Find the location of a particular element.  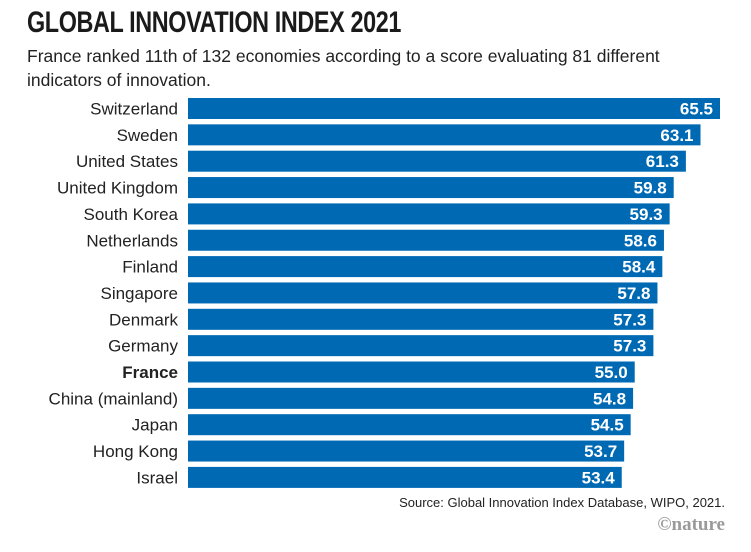

value-label: 65.5 is located at coordinates (696, 109).